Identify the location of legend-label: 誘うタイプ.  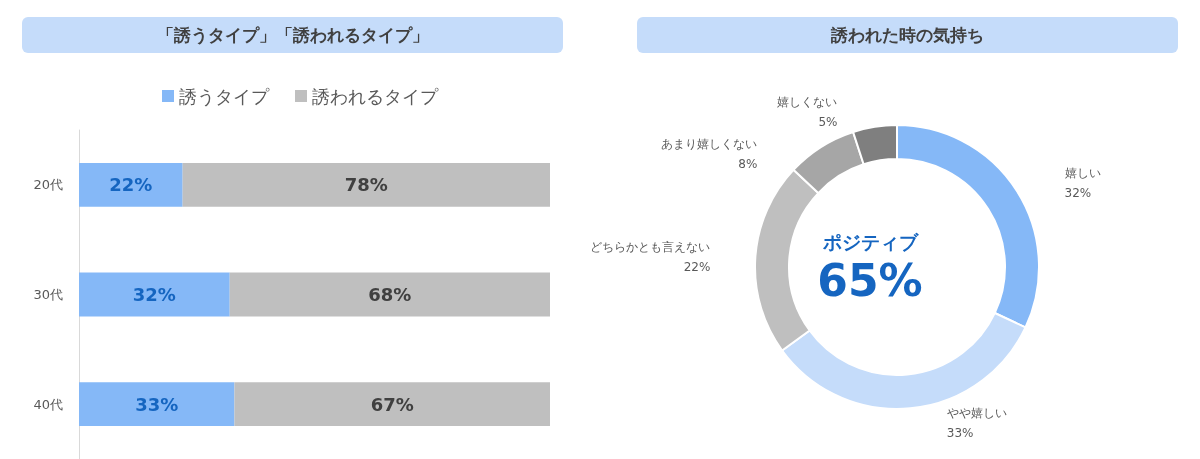
(224, 96).